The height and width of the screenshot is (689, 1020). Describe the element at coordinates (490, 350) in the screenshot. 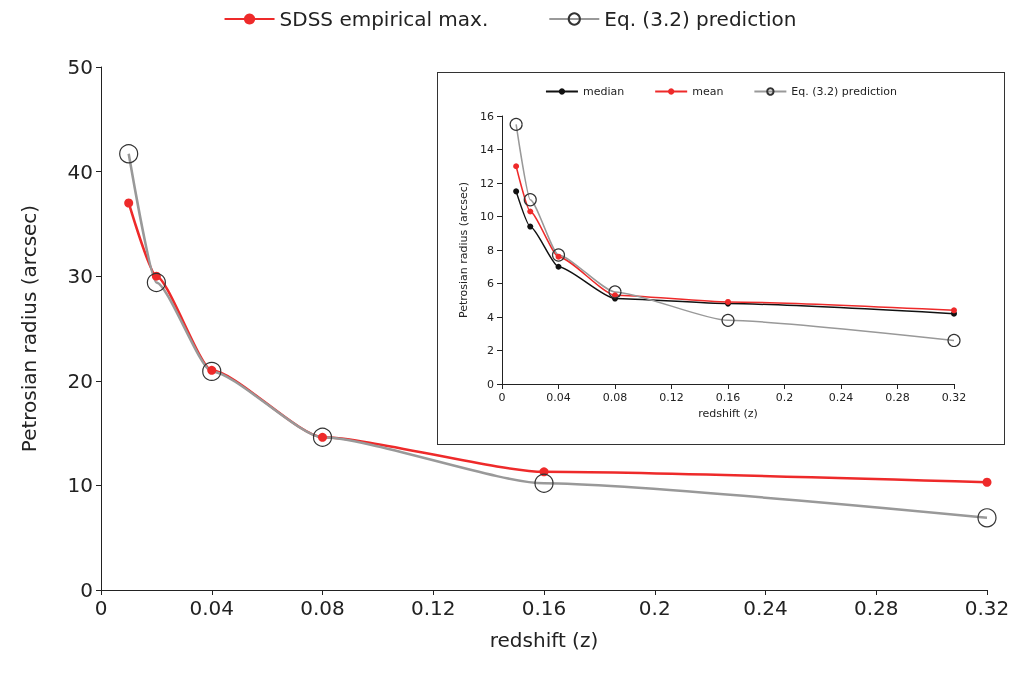

I see `y-tick-label: 2` at that location.